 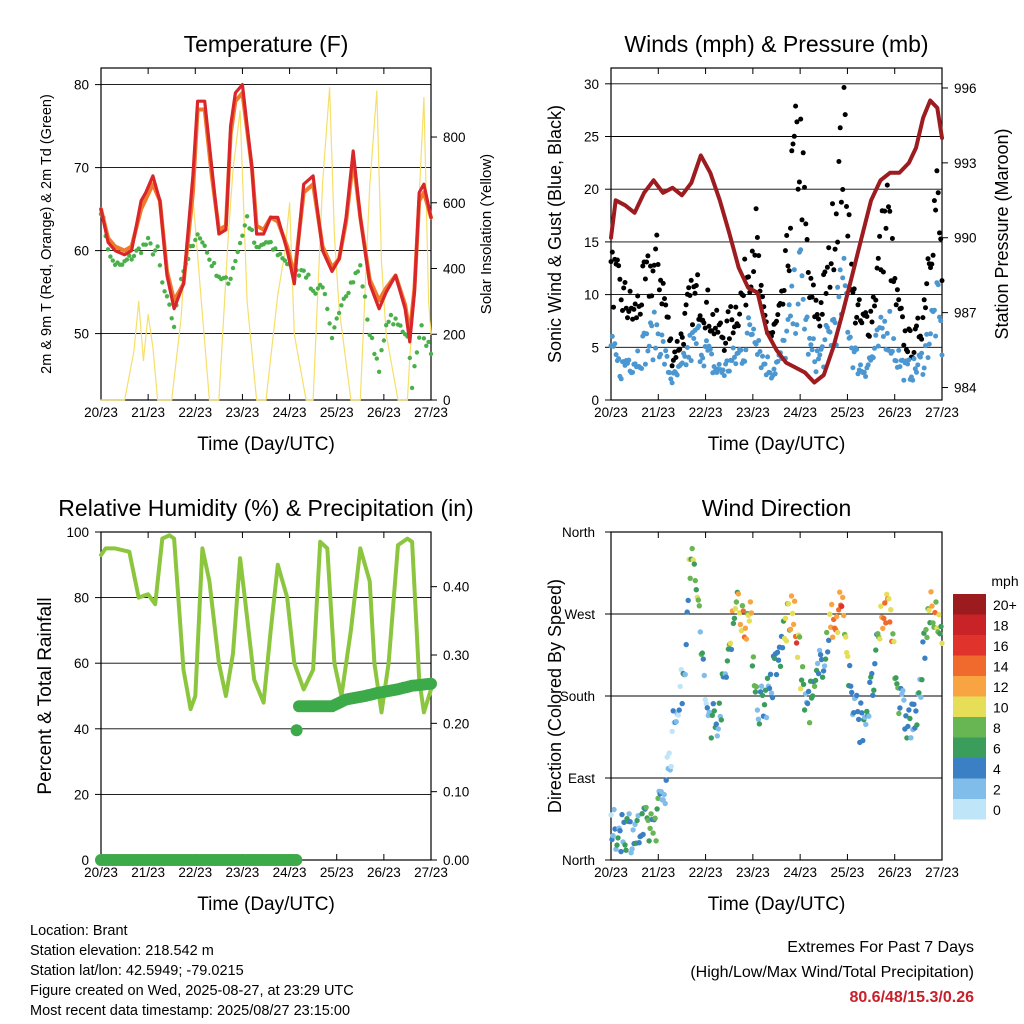 I want to click on colorbar-label: 6, so click(x=997, y=749).